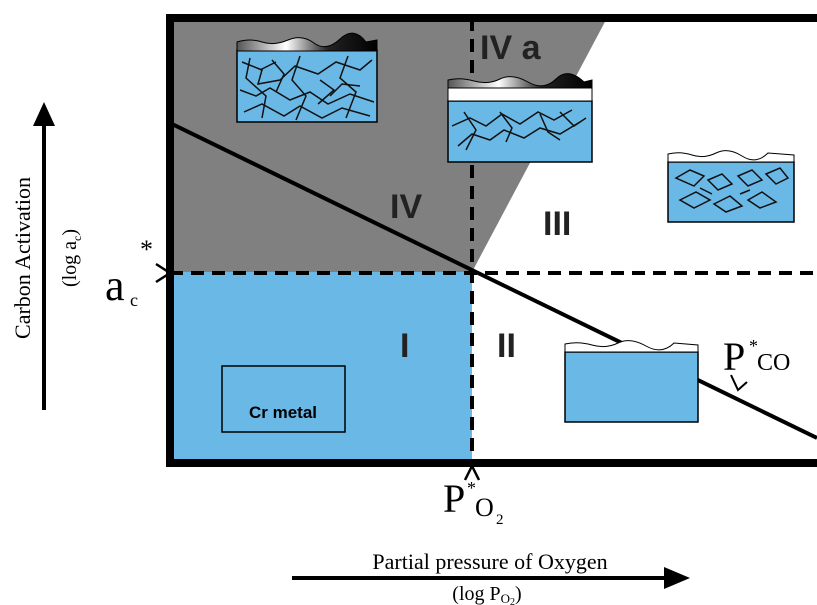 Image resolution: width=817 pixels, height=605 pixels. What do you see at coordinates (557, 224) in the screenshot?
I see `region-iii-label: III` at bounding box center [557, 224].